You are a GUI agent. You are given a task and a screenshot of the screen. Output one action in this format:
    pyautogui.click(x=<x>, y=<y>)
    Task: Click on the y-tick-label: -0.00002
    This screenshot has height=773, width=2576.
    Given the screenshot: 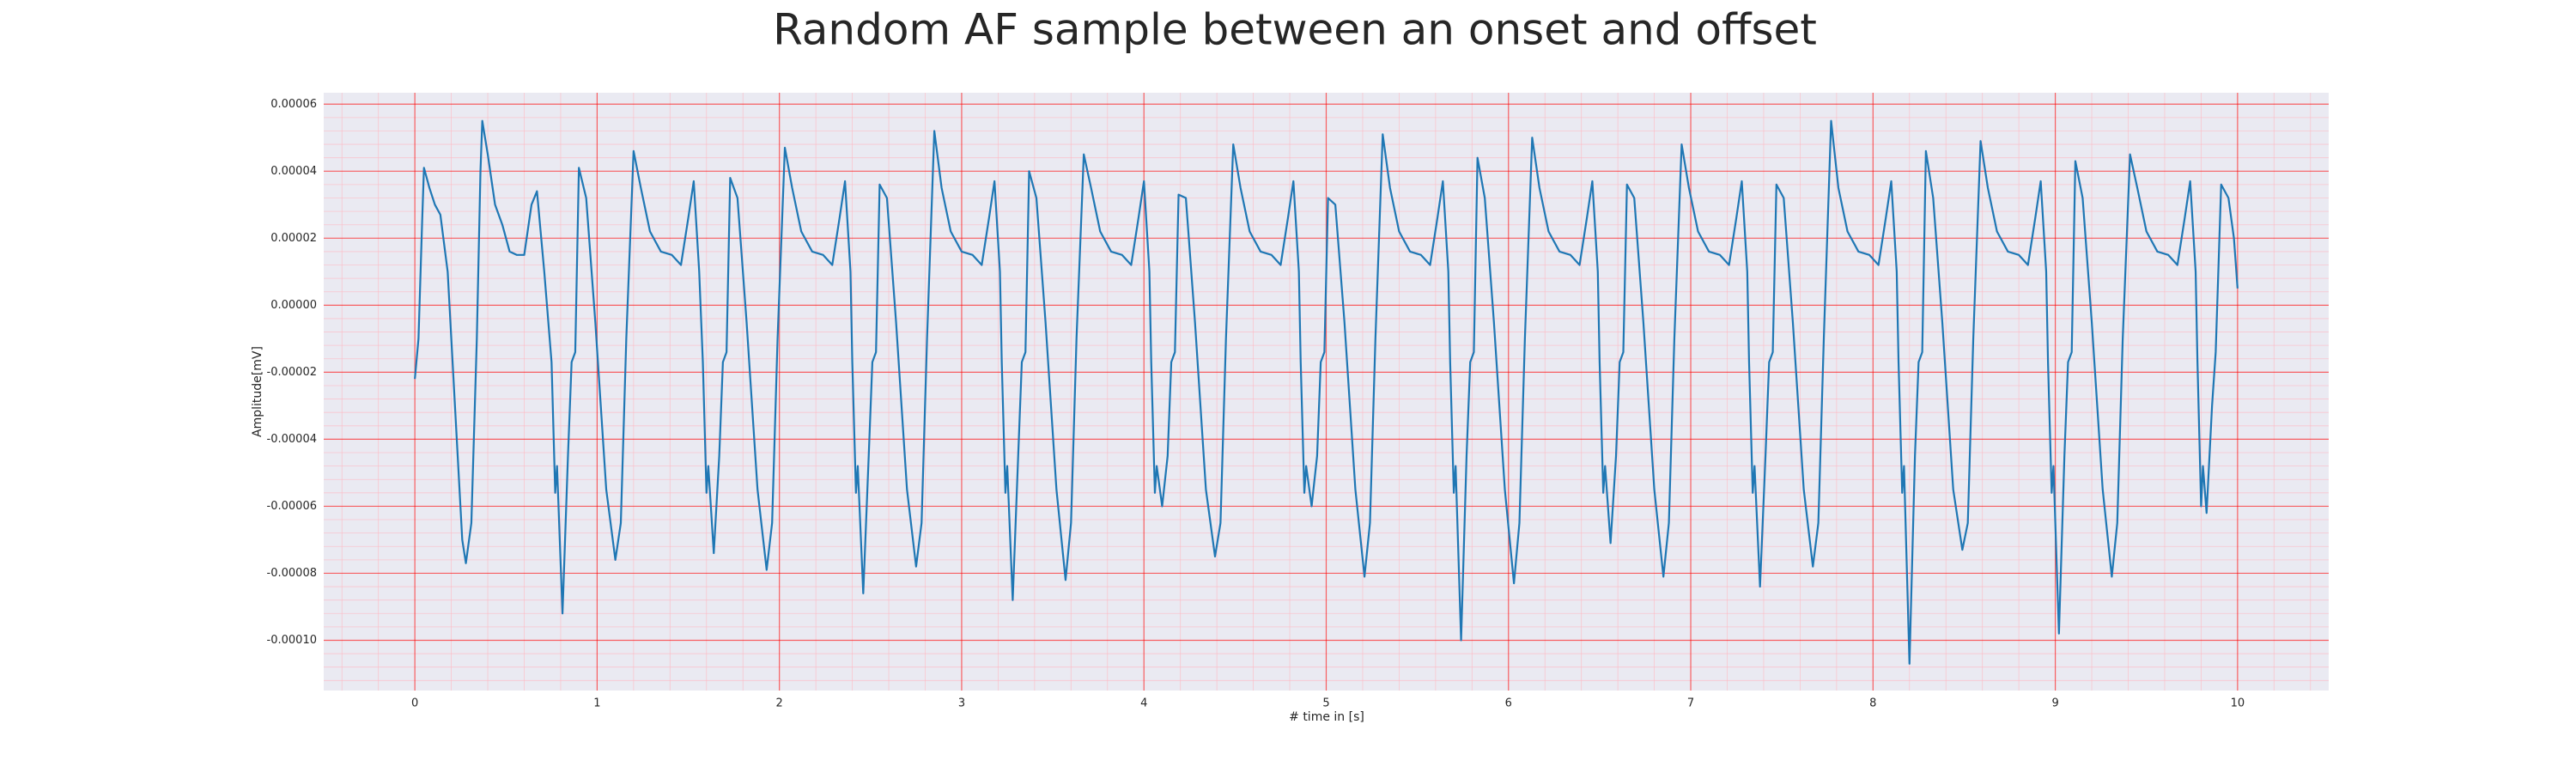 What is the action you would take?
    pyautogui.click(x=292, y=372)
    